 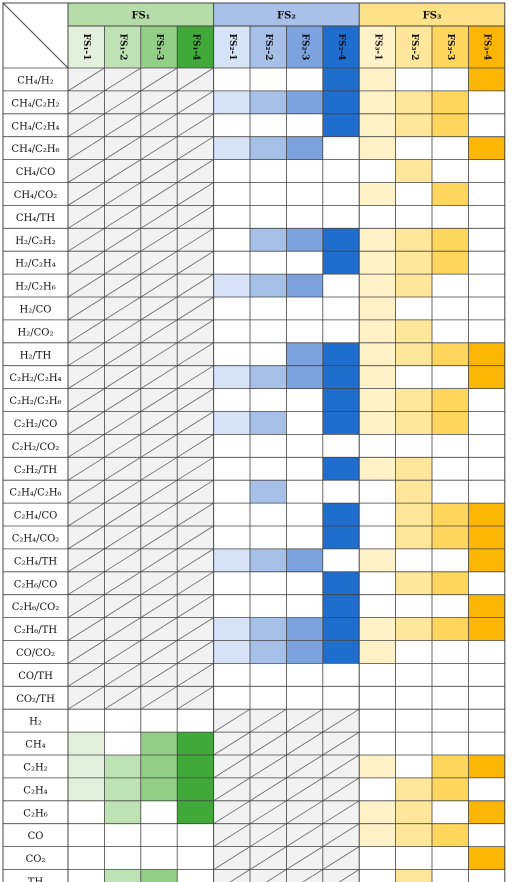 What do you see at coordinates (35, 287) in the screenshot?
I see `row-label: H₂/C₂H₆` at bounding box center [35, 287].